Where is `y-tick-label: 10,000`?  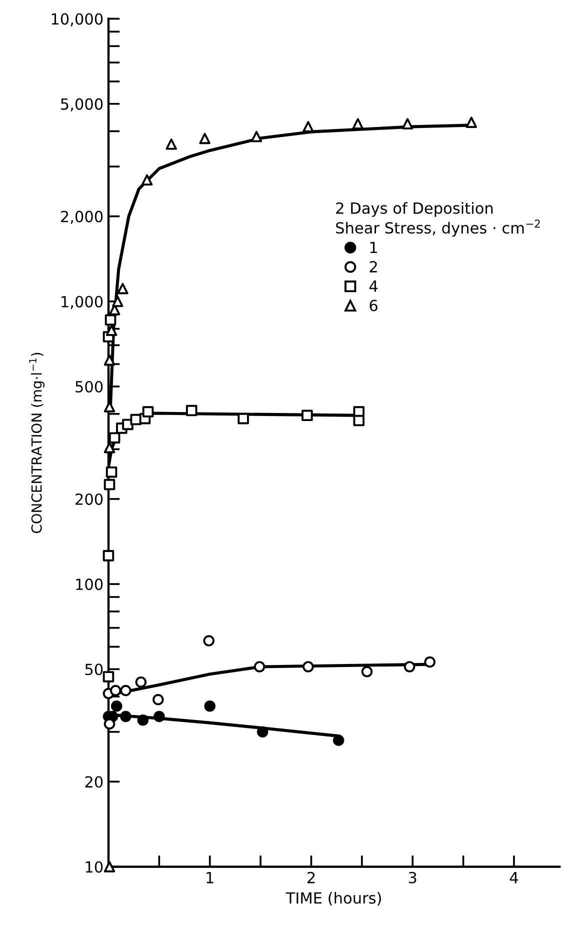 y-tick-label: 10,000 is located at coordinates (77, 19).